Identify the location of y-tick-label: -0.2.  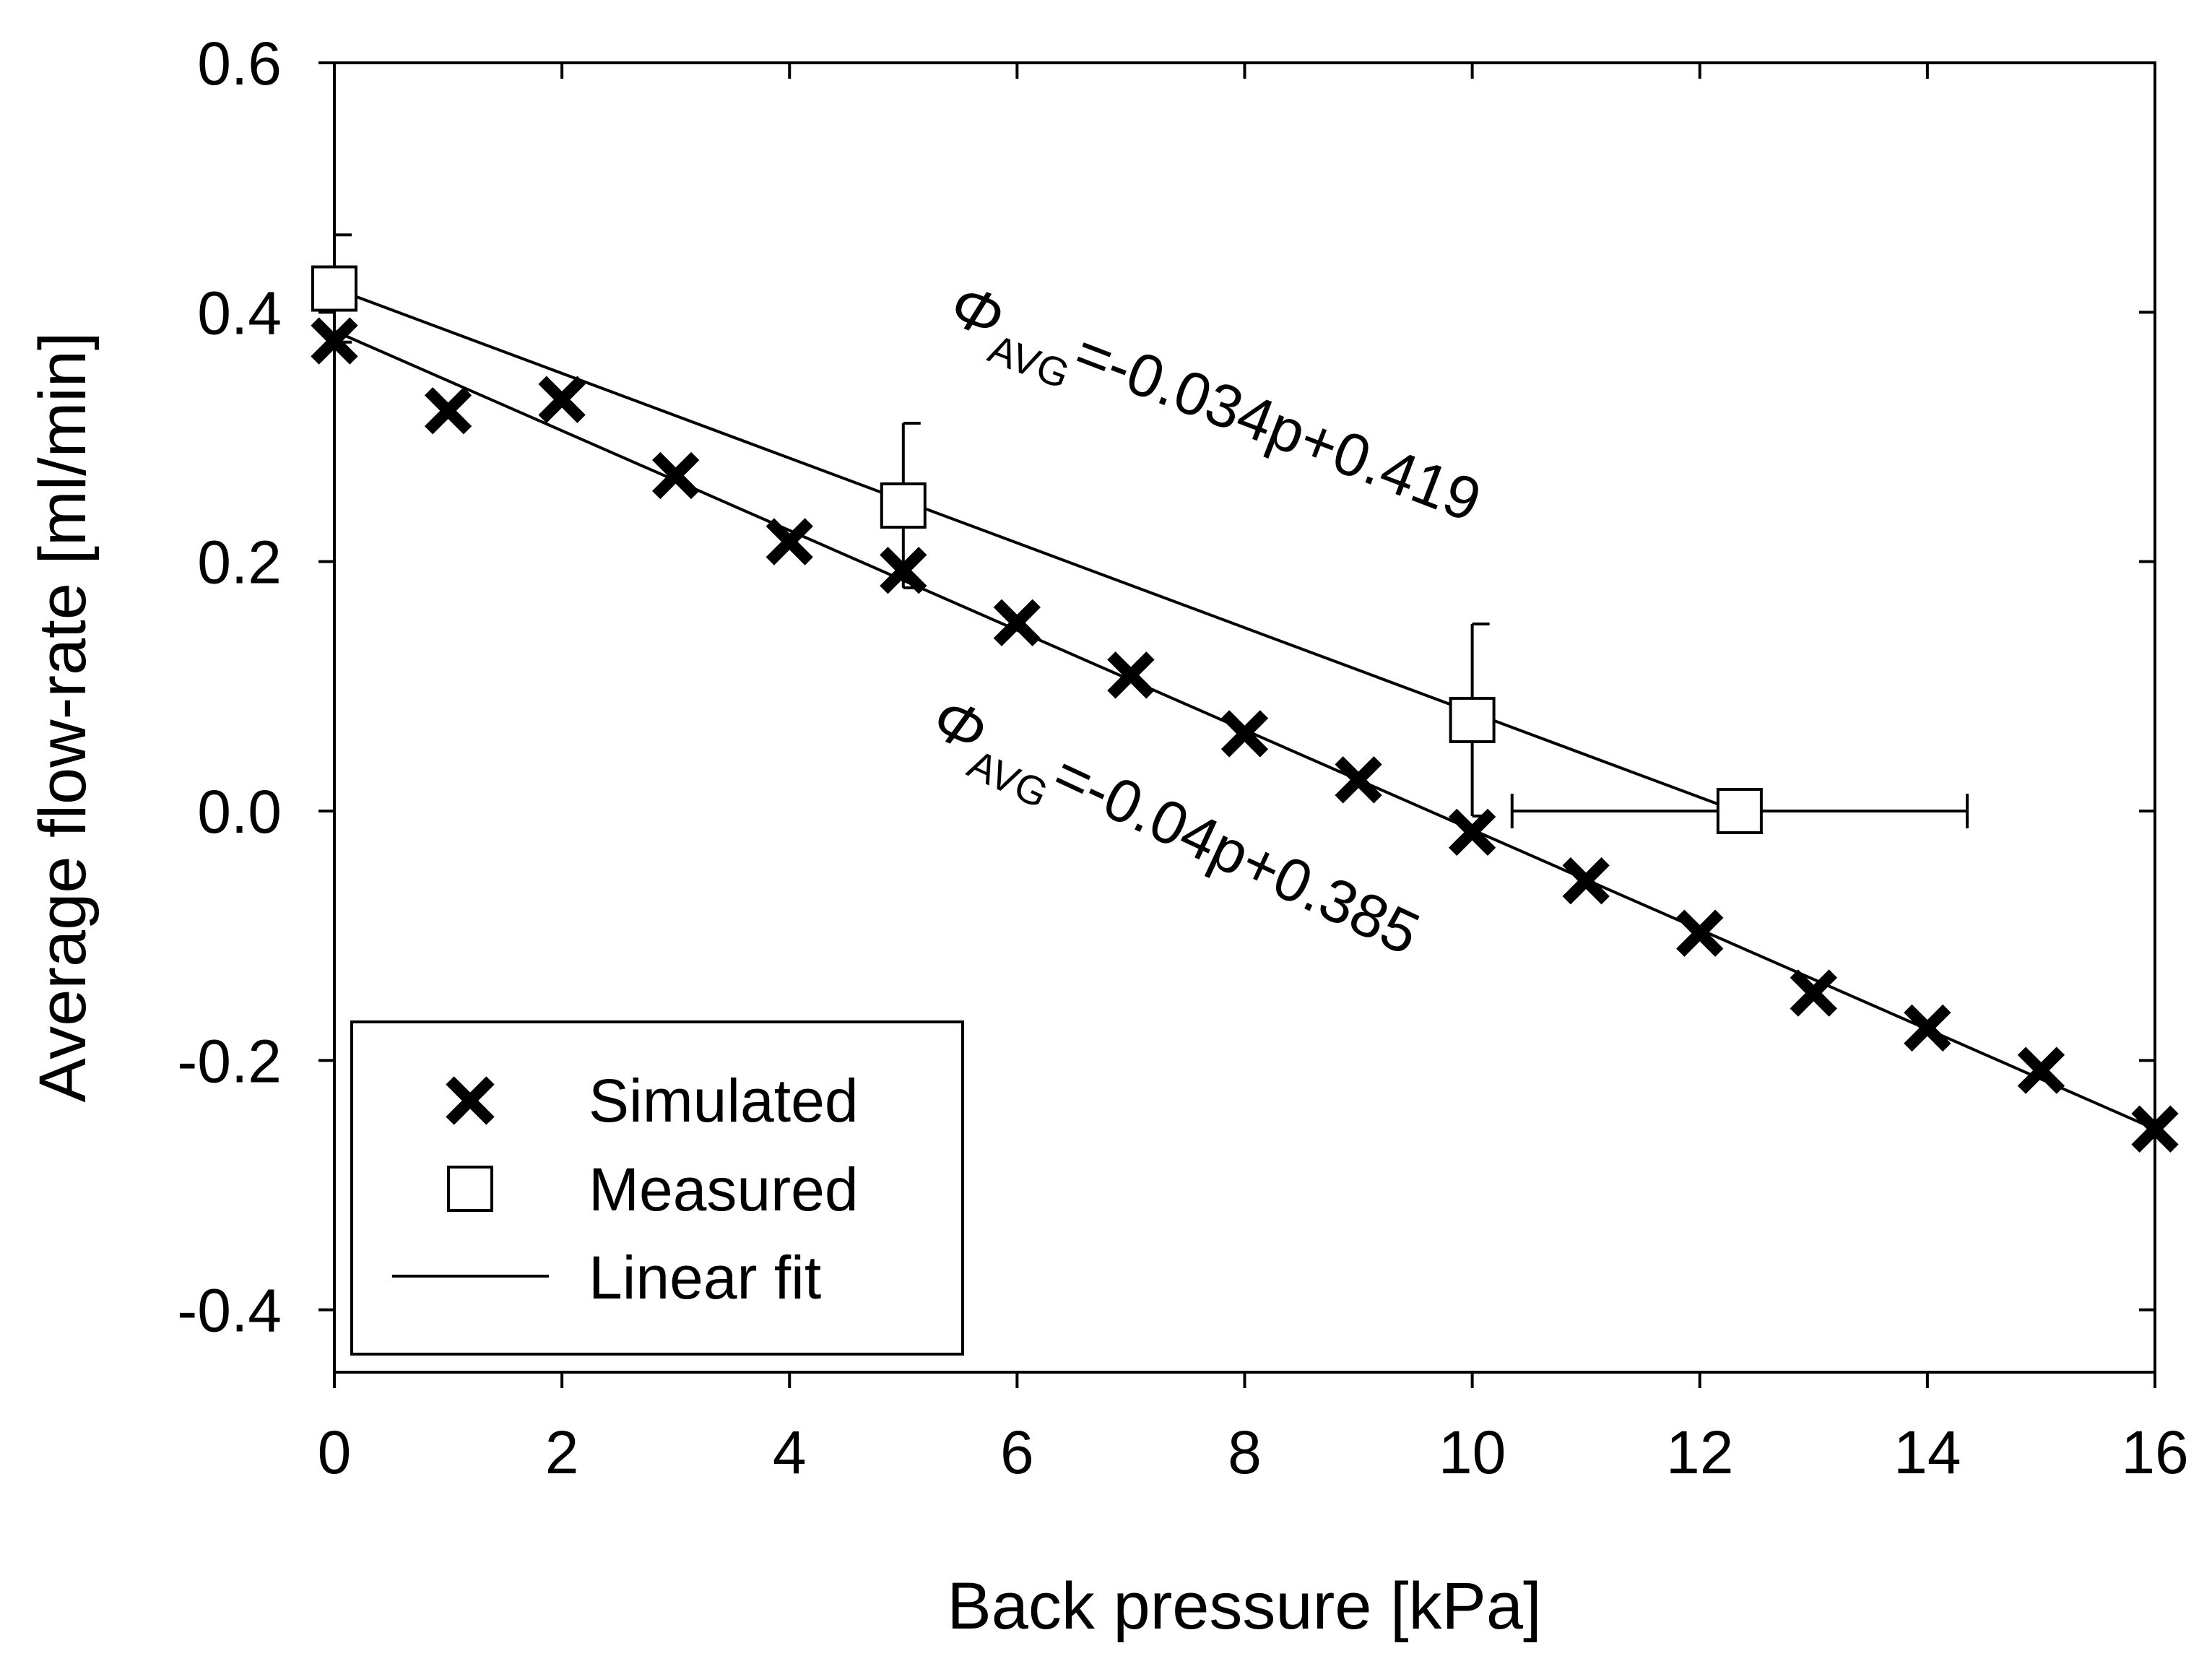
(230, 1061).